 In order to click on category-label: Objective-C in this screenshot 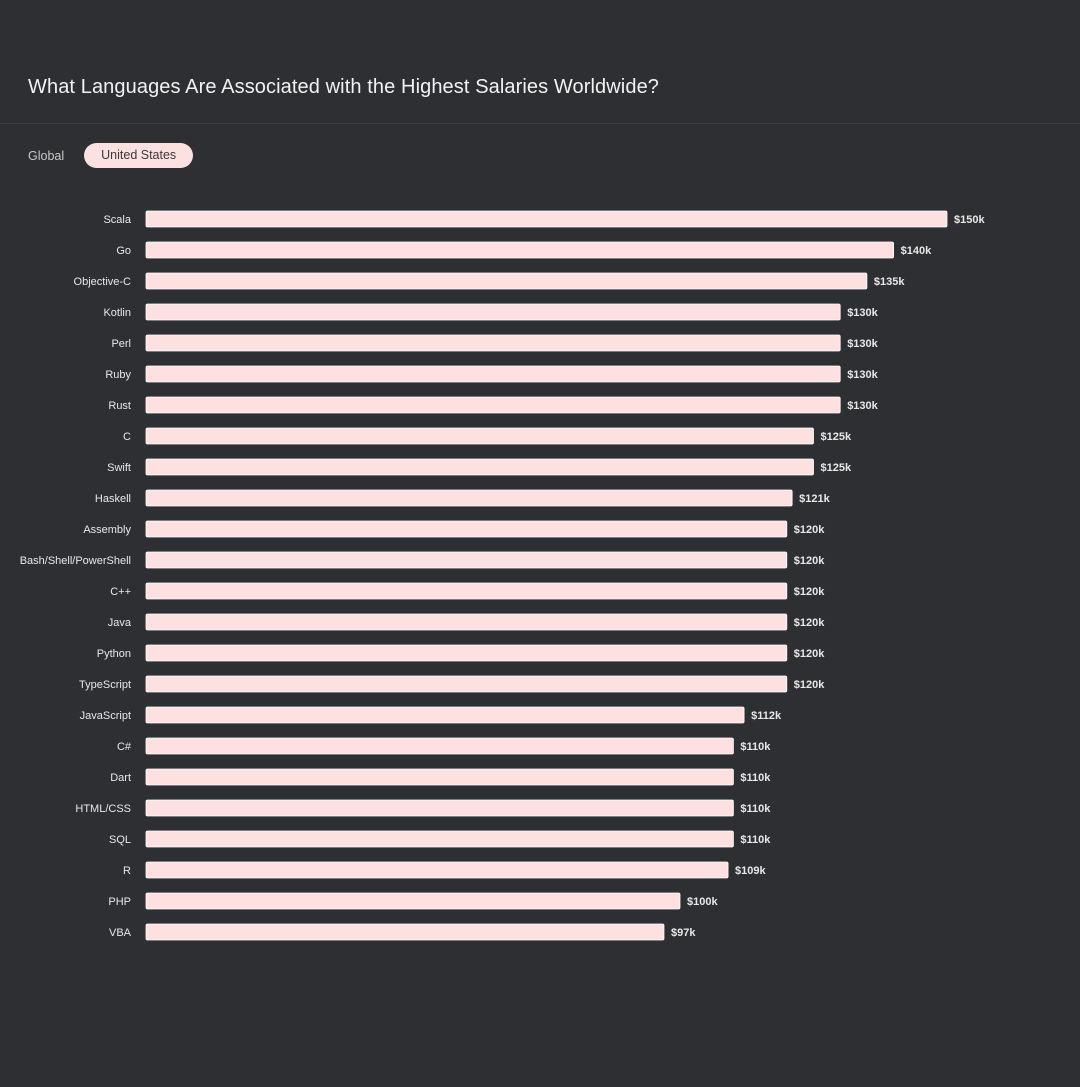, I will do `click(103, 282)`.